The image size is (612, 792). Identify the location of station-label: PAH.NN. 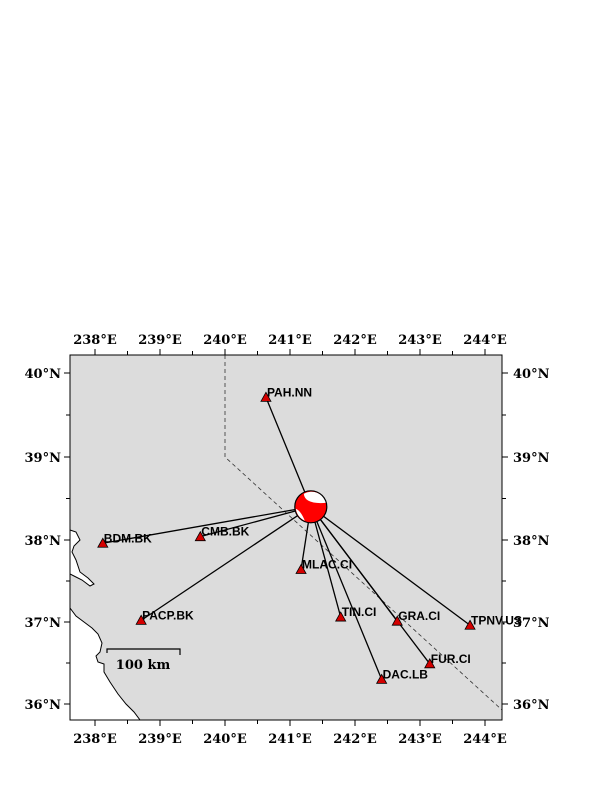
(289, 392).